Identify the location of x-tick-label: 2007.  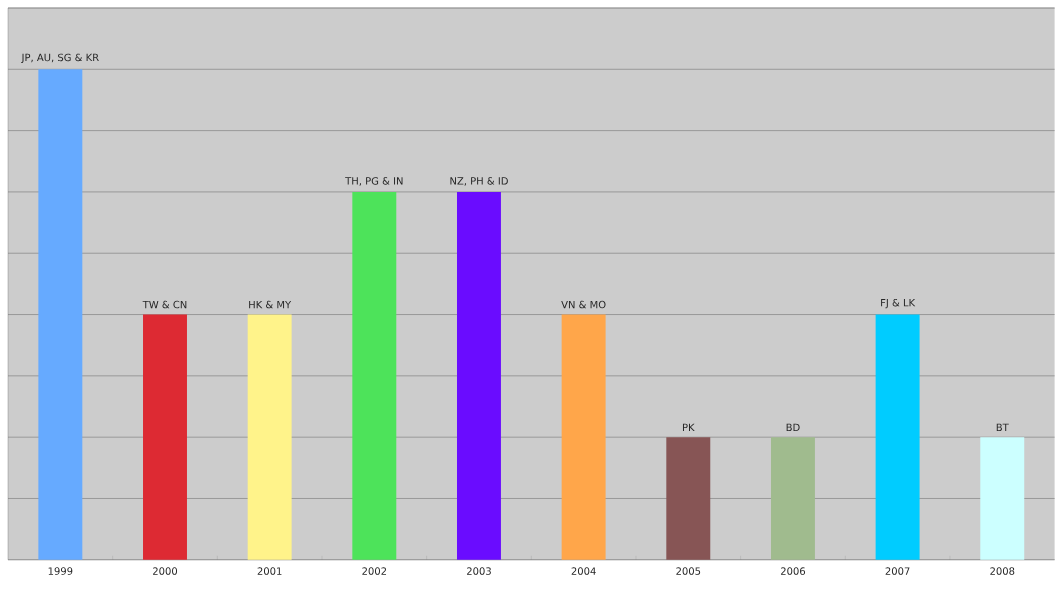
(897, 571).